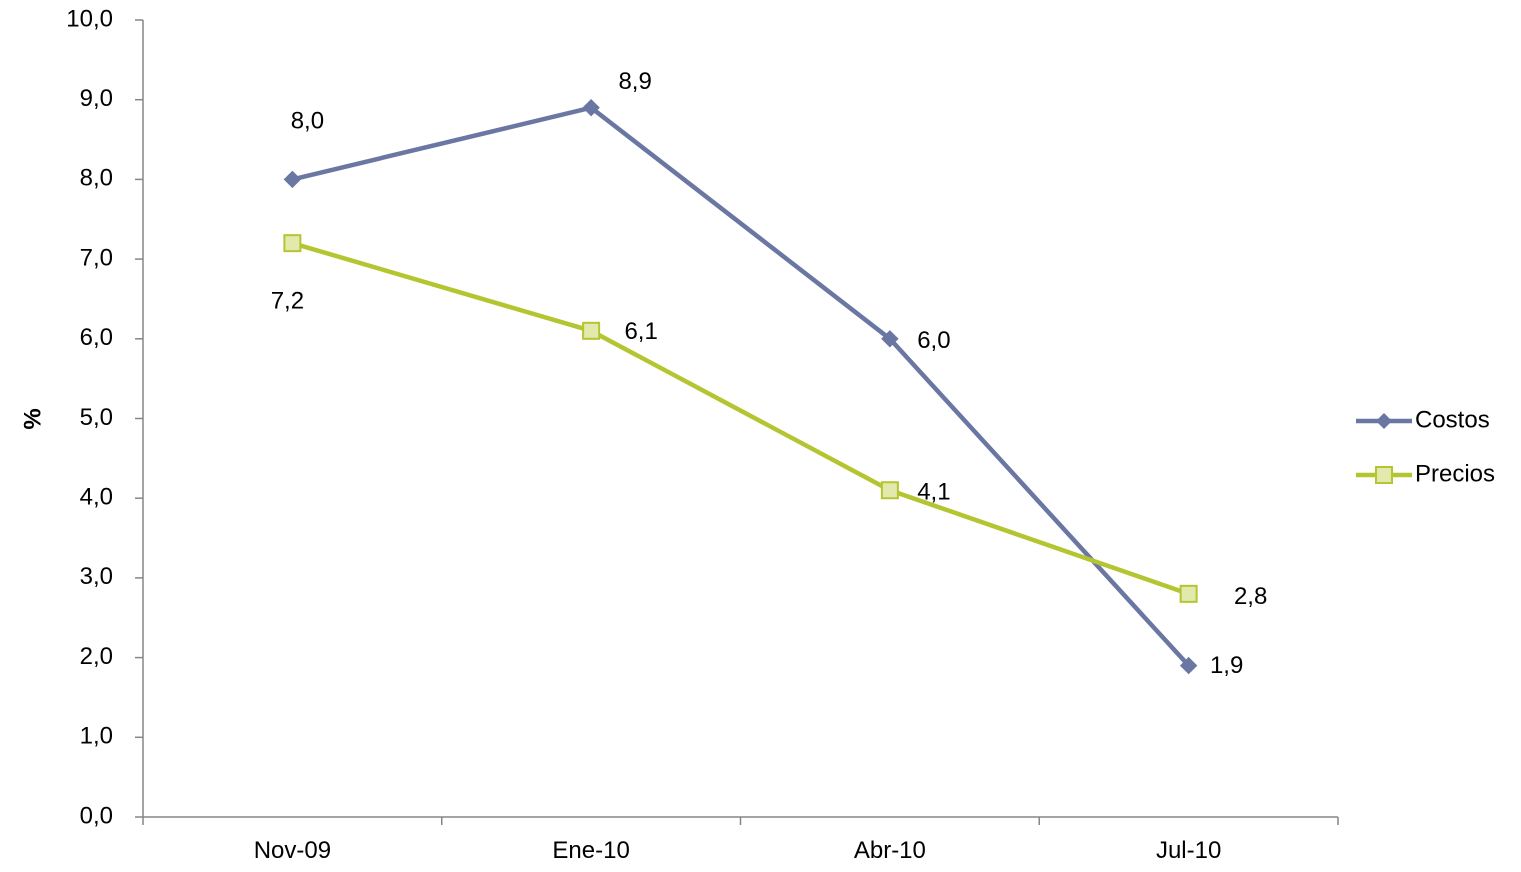 Image resolution: width=1521 pixels, height=872 pixels. Describe the element at coordinates (96, 257) in the screenshot. I see `y-tick-label: 7,0` at that location.